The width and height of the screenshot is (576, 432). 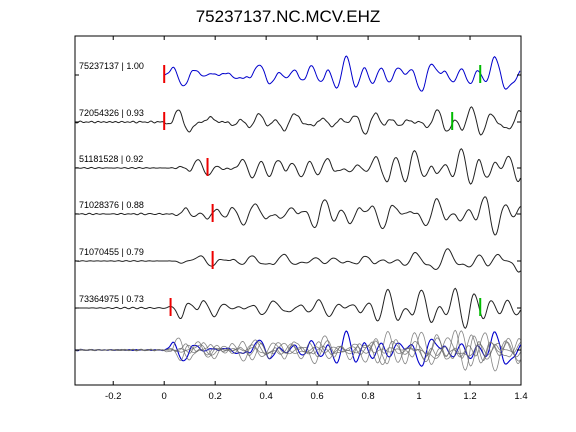 What do you see at coordinates (266, 396) in the screenshot?
I see `x-tick-label: 0.4` at bounding box center [266, 396].